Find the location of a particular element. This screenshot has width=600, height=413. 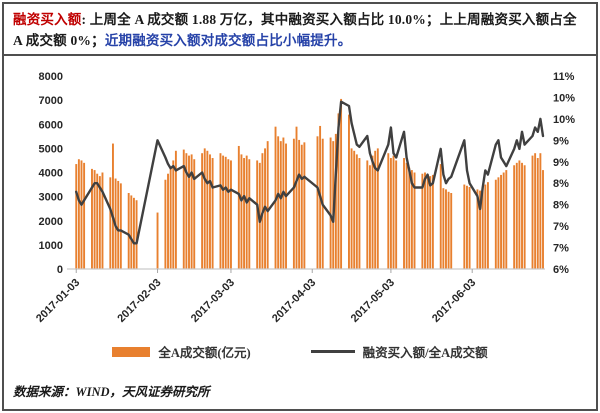

svg-text: 4000 is located at coordinates (51, 174).